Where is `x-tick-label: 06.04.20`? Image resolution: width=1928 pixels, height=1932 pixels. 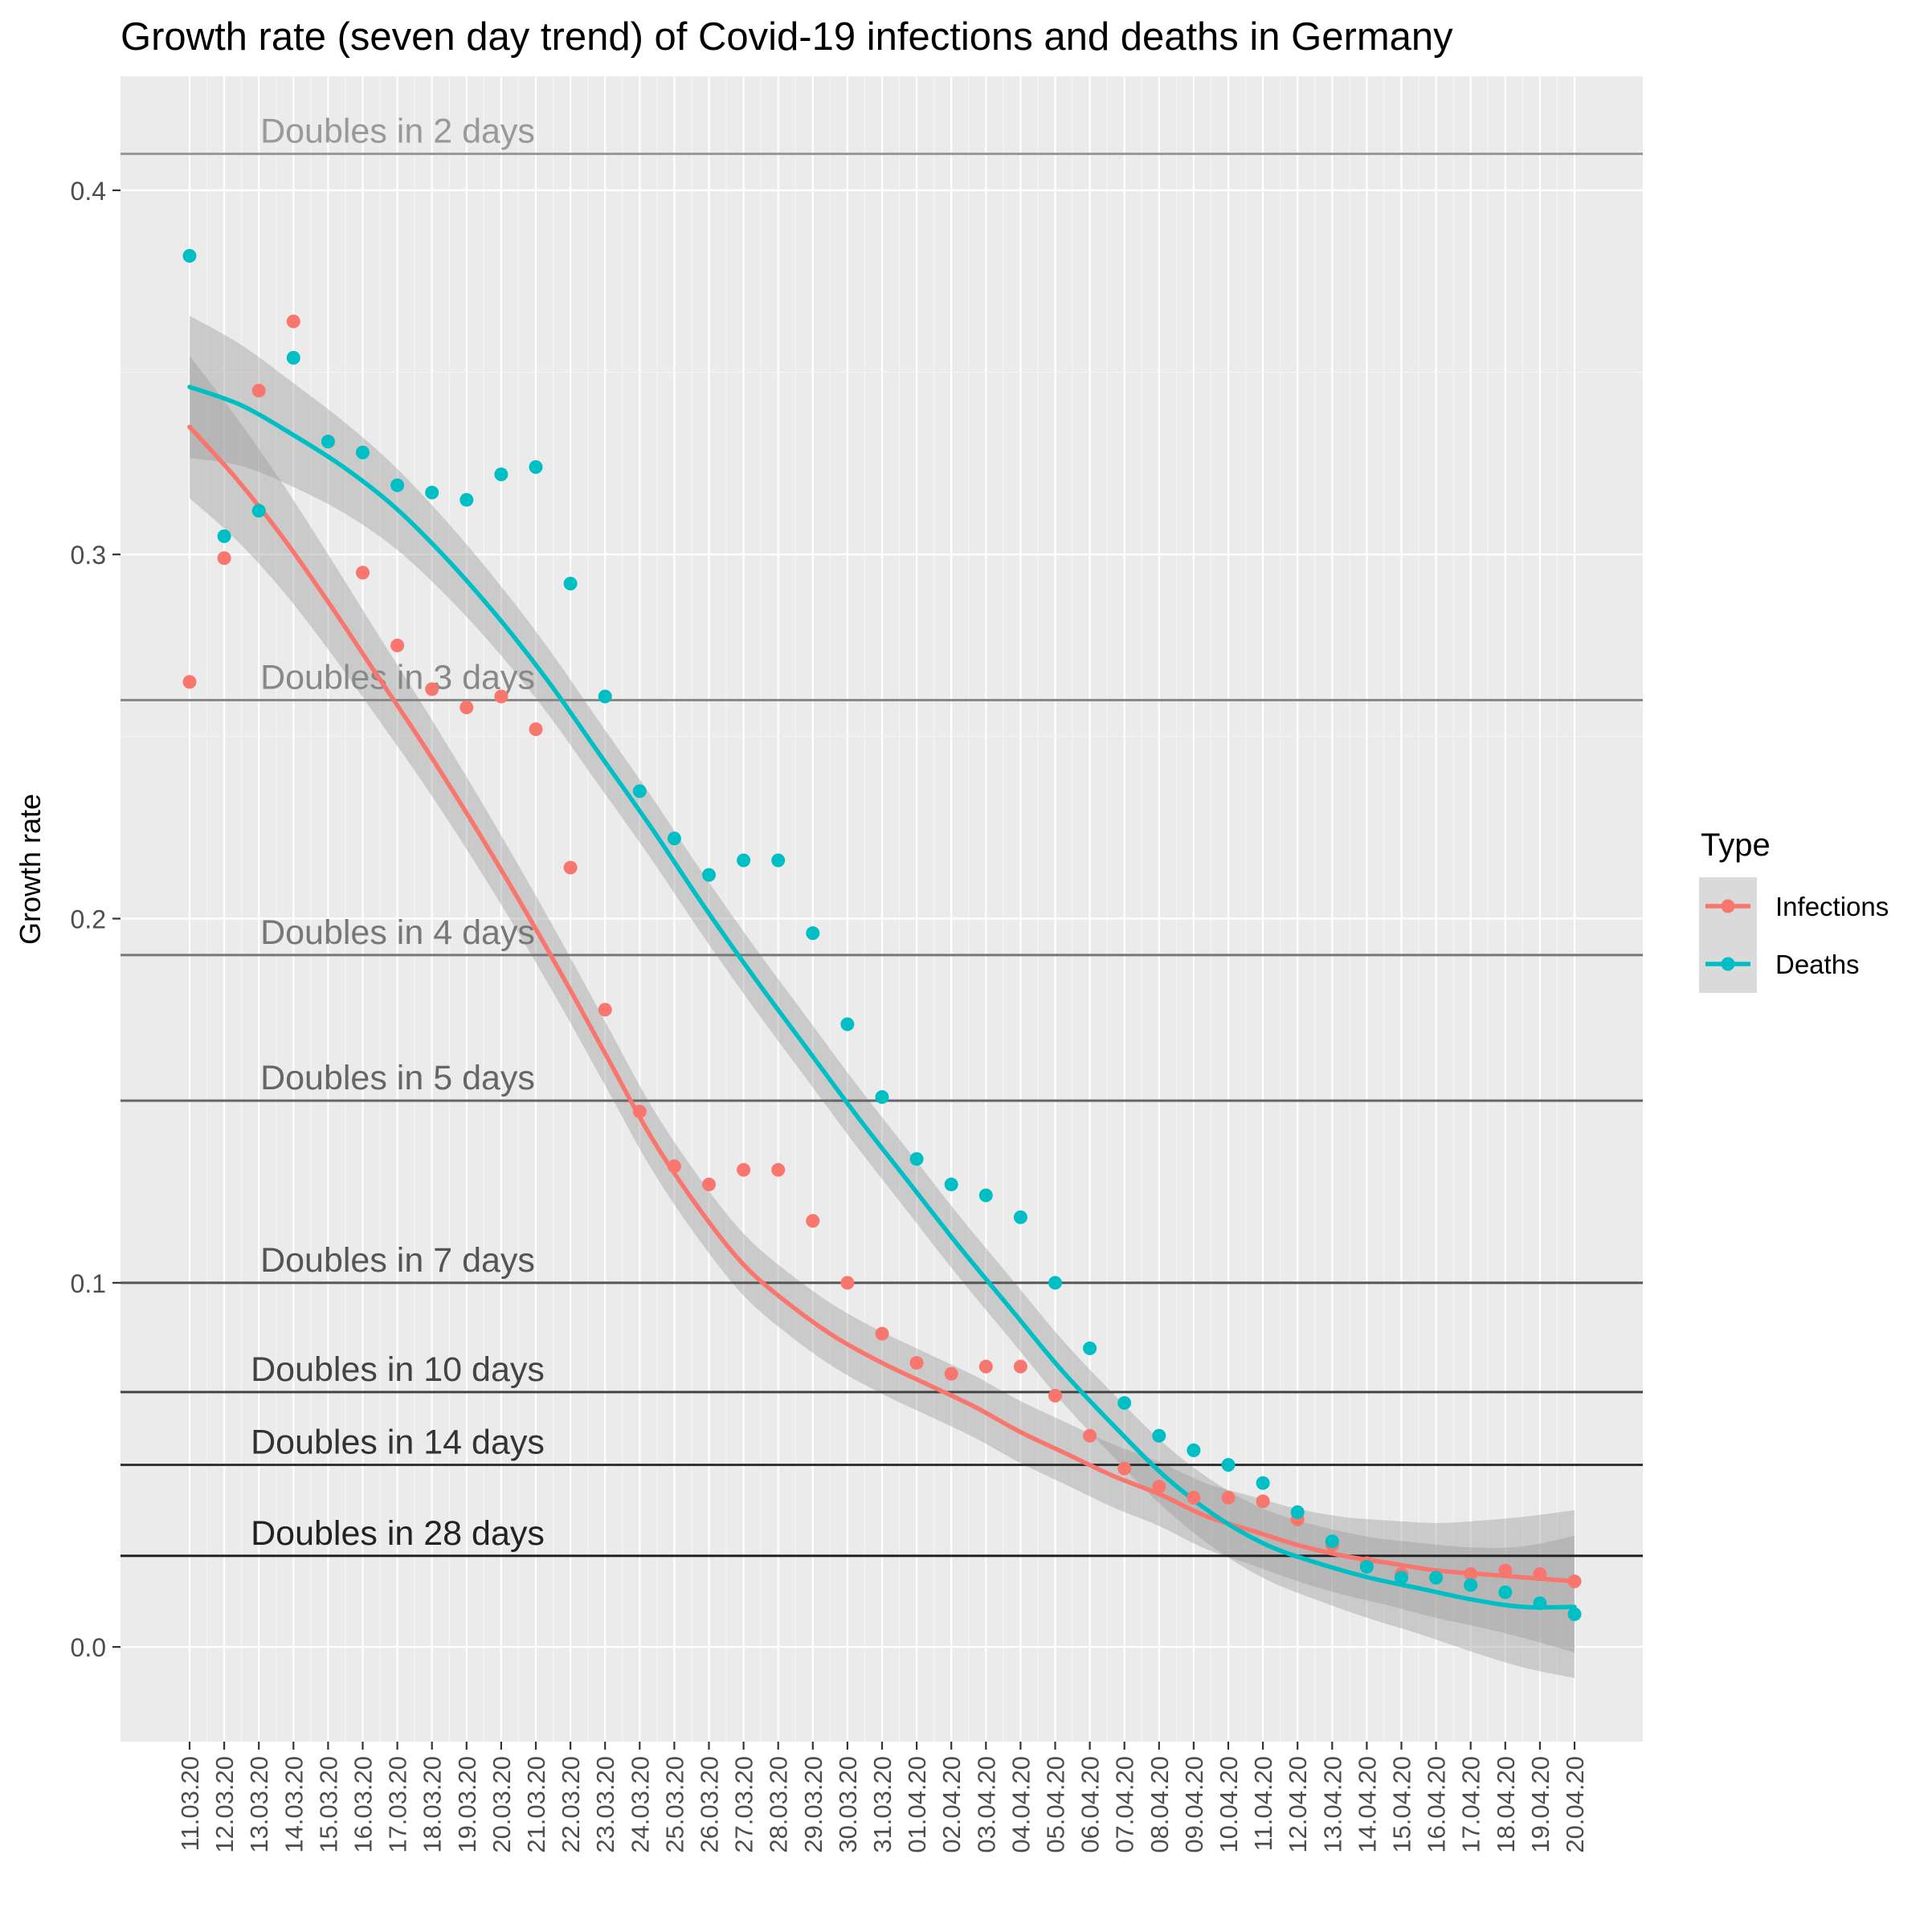 x-tick-label: 06.04.20 is located at coordinates (1090, 1805).